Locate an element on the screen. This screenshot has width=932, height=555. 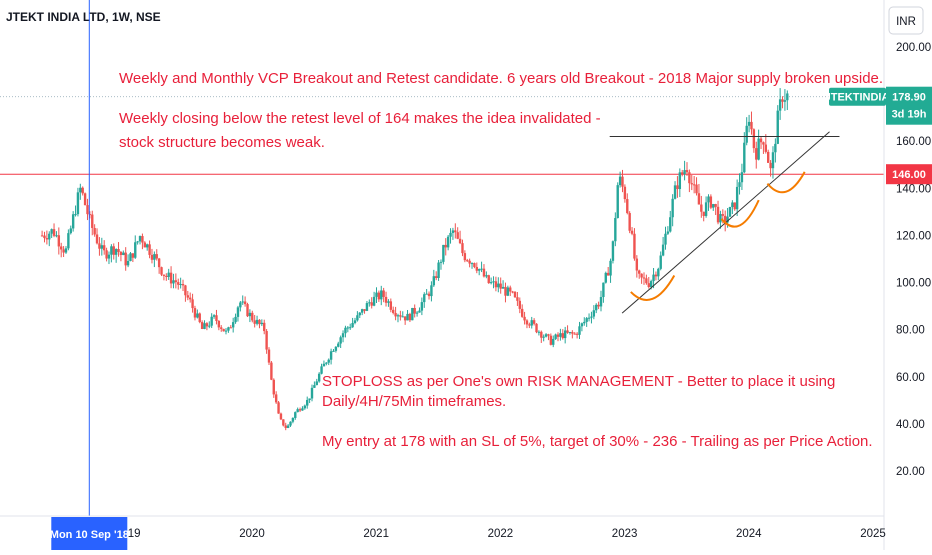
annotation-text: Daily/4H/75Min timeframes. is located at coordinates (414, 401).